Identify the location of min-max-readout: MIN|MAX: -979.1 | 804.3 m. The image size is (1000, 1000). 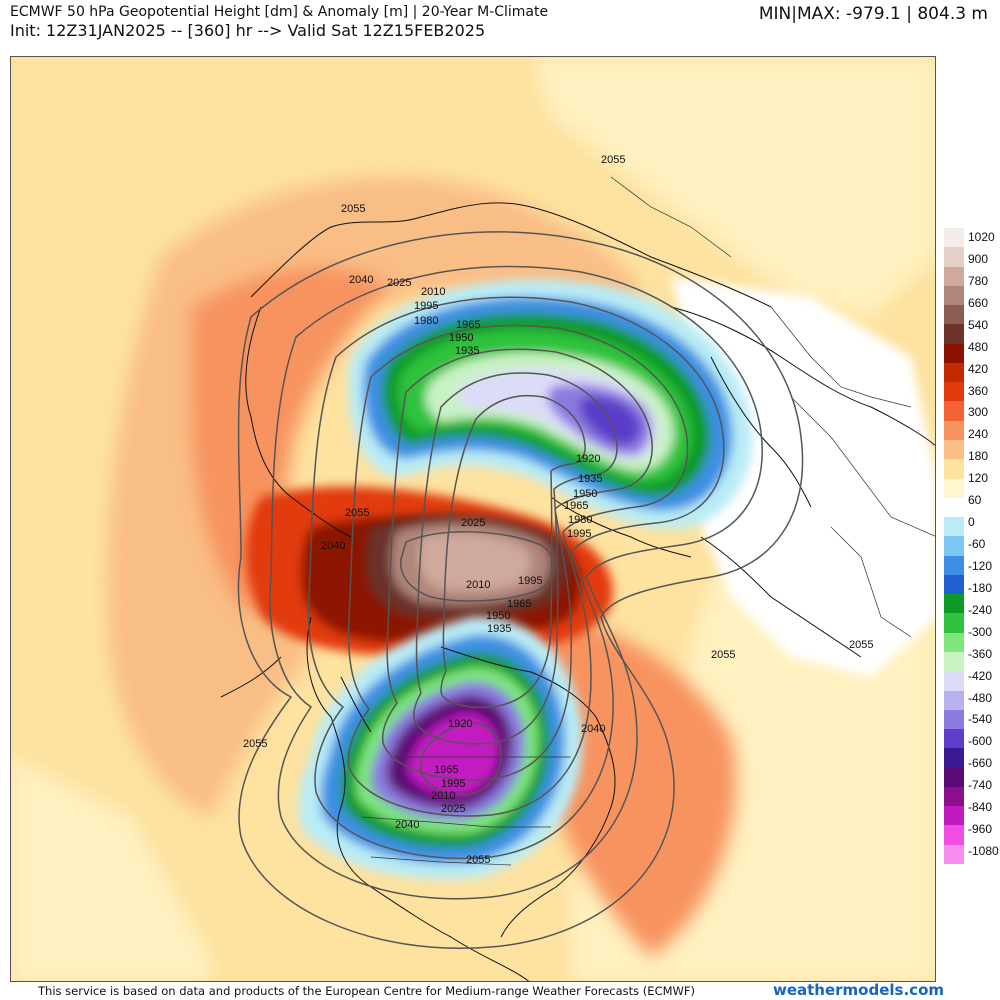
(873, 14).